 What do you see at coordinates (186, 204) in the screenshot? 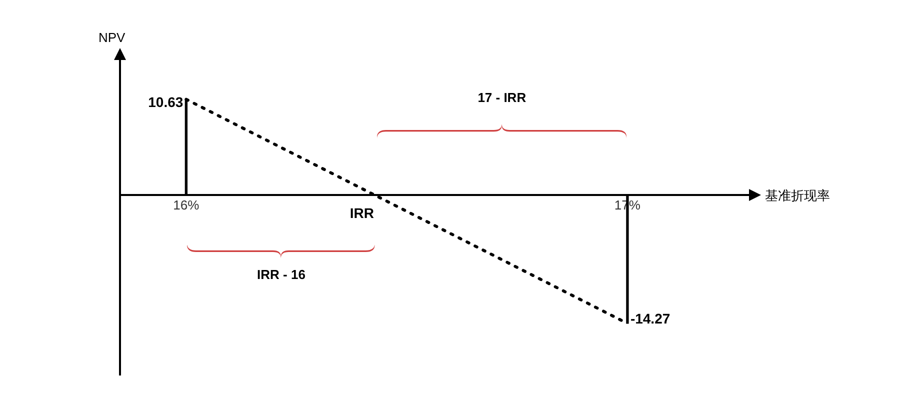
I see `x-tick-label: 16%` at bounding box center [186, 204].